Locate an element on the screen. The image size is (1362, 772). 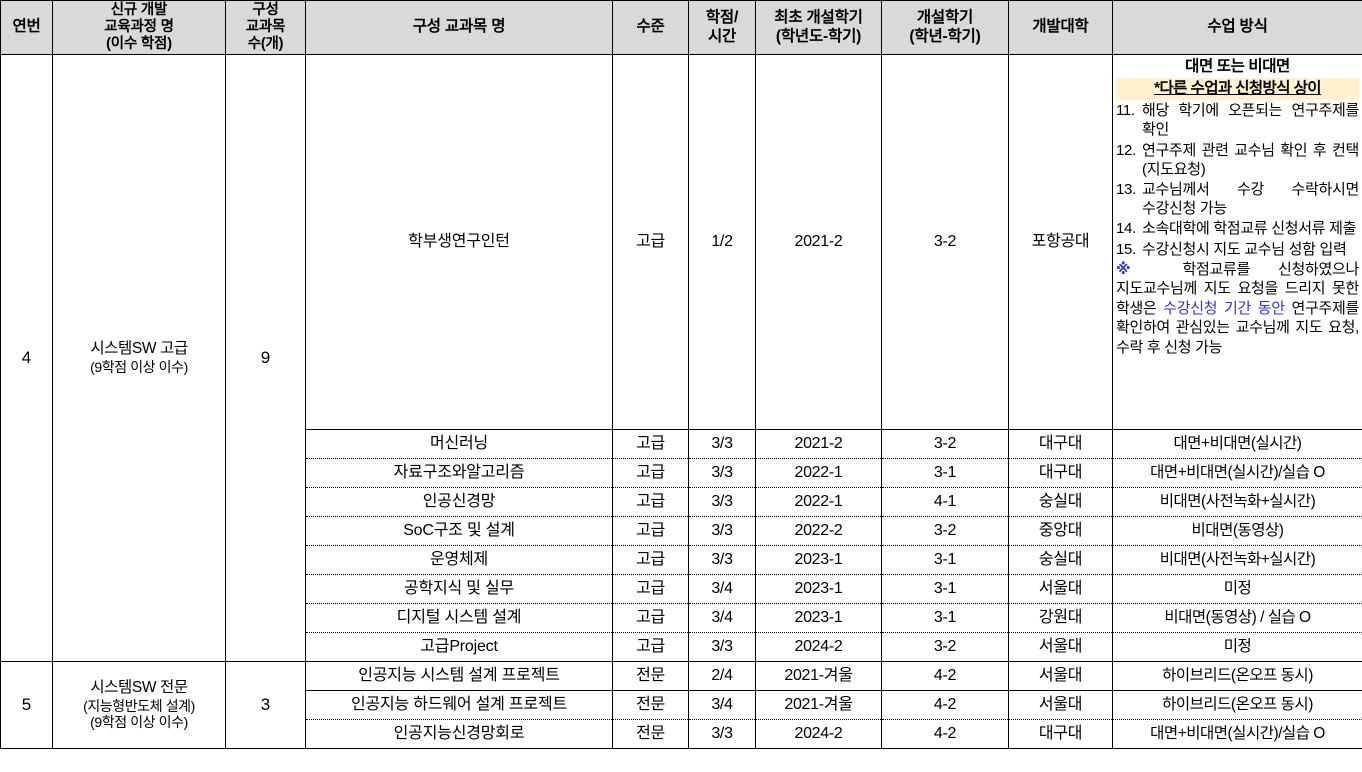
column-header-course-count: 구성 교과목 수(개) is located at coordinates (265, 27).